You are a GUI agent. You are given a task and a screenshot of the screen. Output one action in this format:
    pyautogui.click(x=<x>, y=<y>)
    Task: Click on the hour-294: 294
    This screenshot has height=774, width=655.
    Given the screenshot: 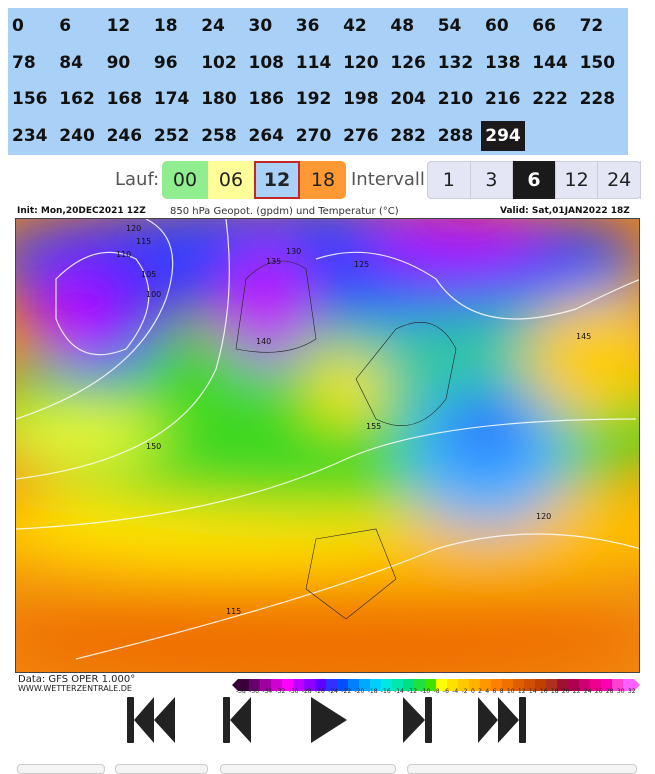 What is the action you would take?
    pyautogui.click(x=503, y=135)
    